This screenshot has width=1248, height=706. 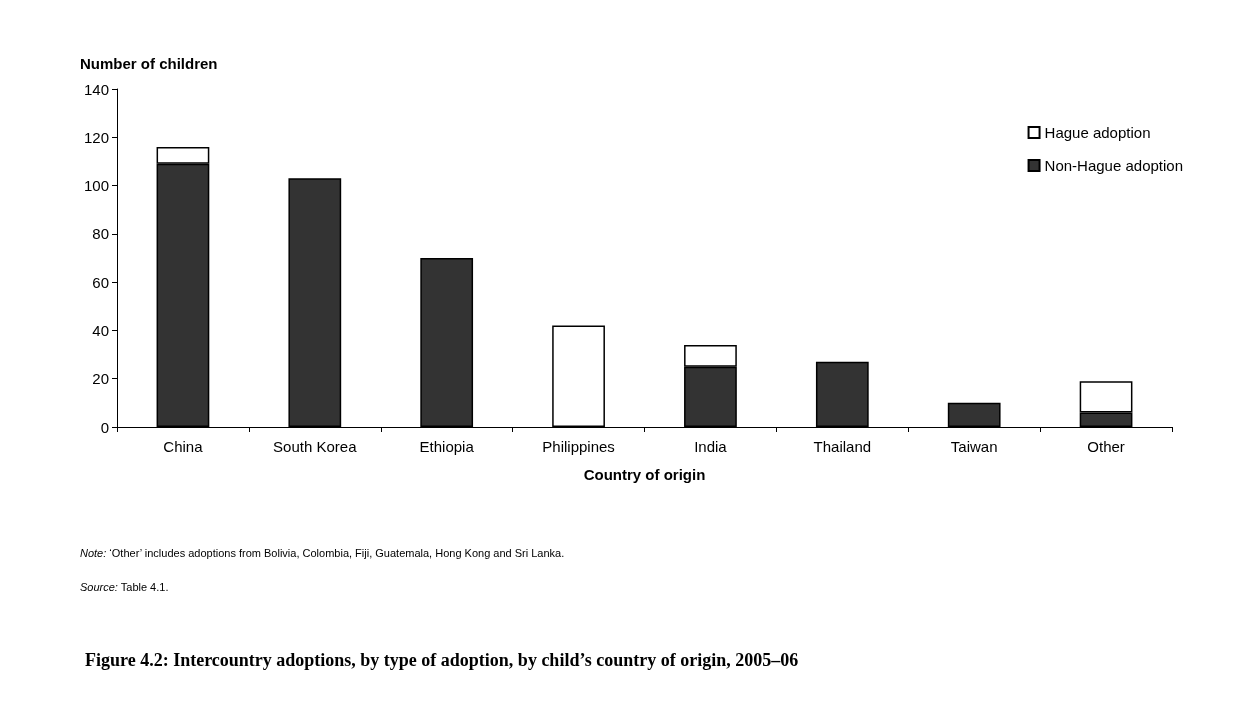 I want to click on x-tick-label: Thailand, so click(x=842, y=446).